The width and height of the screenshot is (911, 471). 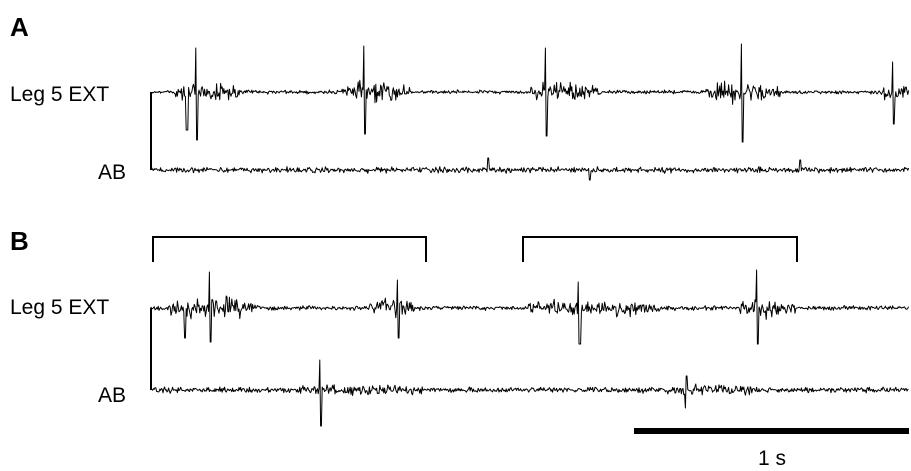 What do you see at coordinates (112, 172) in the screenshot?
I see `panel-a-ab-label: AB` at bounding box center [112, 172].